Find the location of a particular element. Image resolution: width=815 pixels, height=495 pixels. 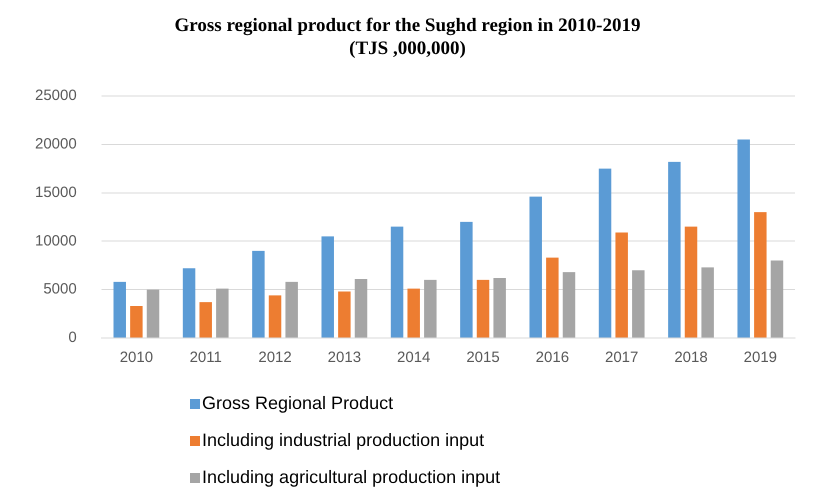

y-tick-label: 15000 is located at coordinates (55, 192).